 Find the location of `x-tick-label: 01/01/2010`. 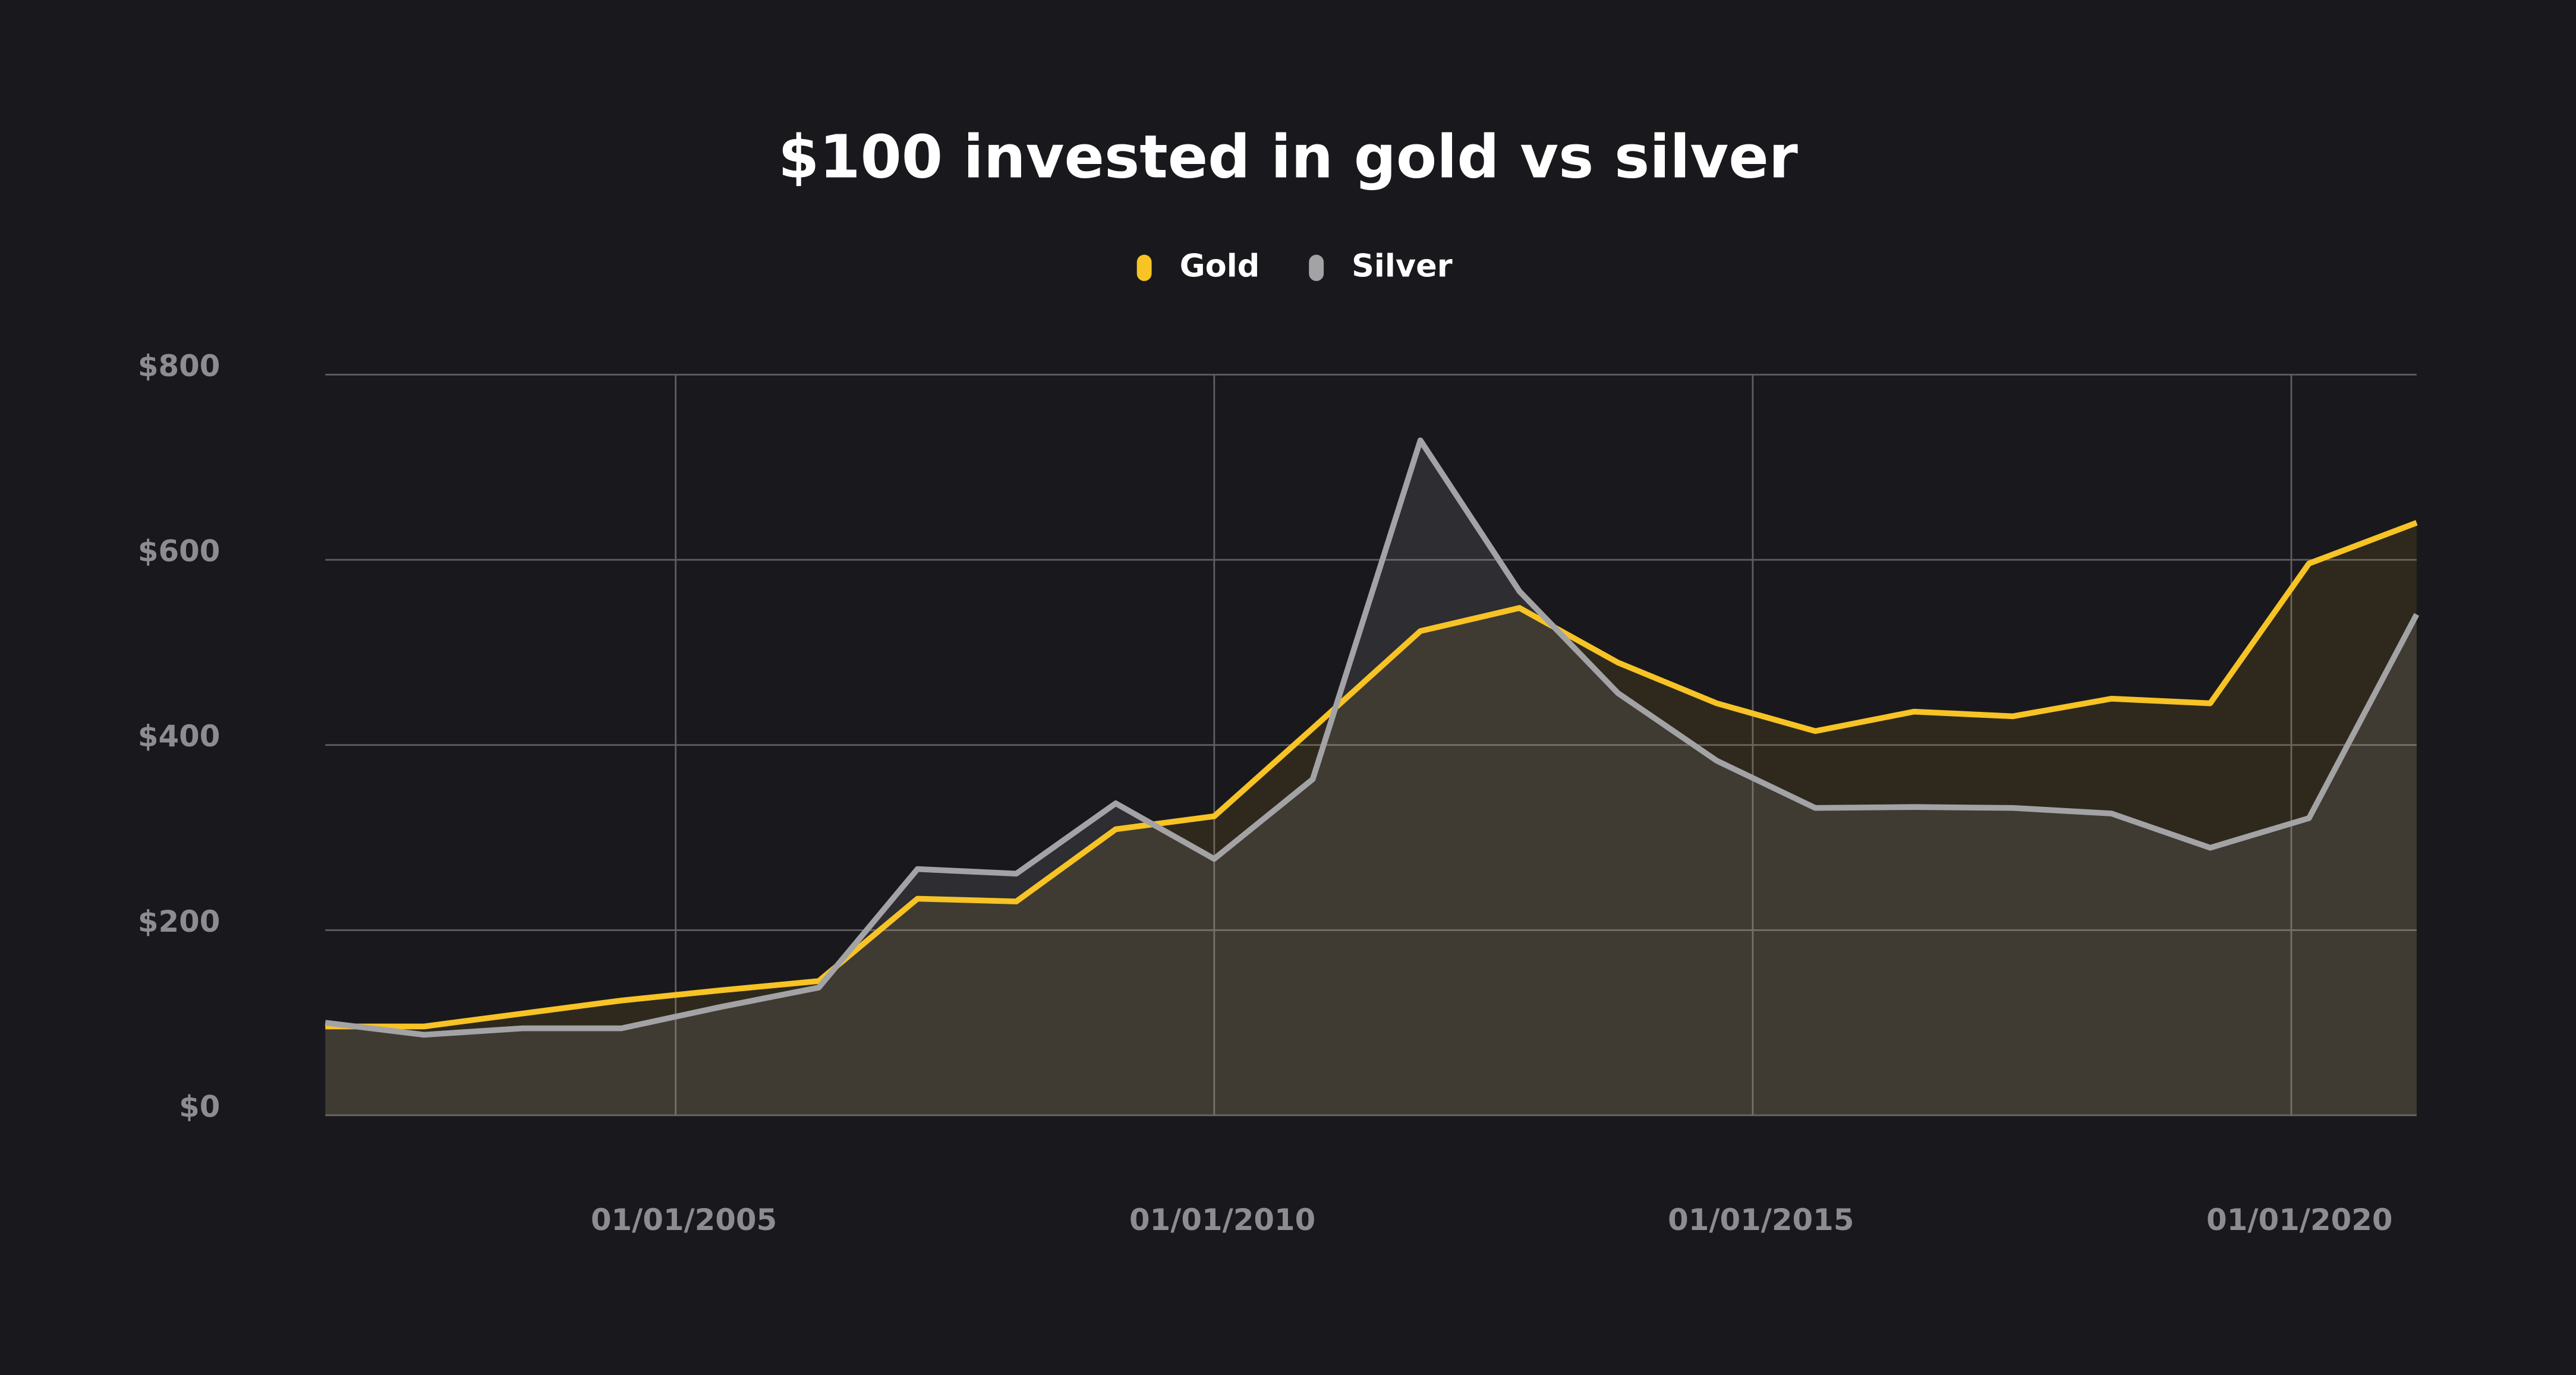

x-tick-label: 01/01/2010 is located at coordinates (1222, 1220).